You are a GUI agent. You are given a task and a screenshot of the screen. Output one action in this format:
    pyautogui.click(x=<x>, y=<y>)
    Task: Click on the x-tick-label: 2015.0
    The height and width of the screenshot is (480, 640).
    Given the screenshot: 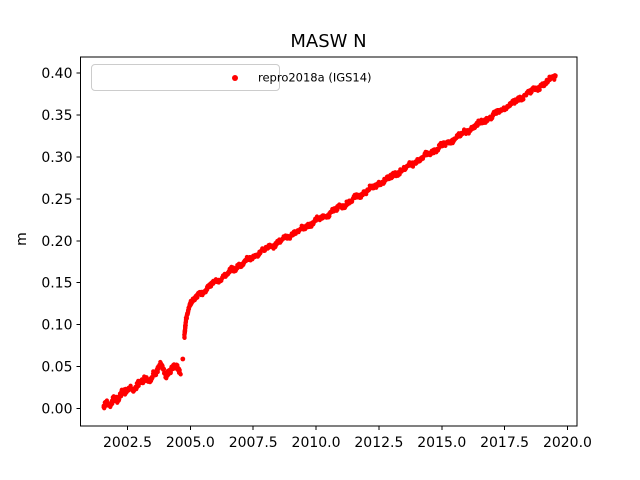 What is the action you would take?
    pyautogui.click(x=441, y=443)
    